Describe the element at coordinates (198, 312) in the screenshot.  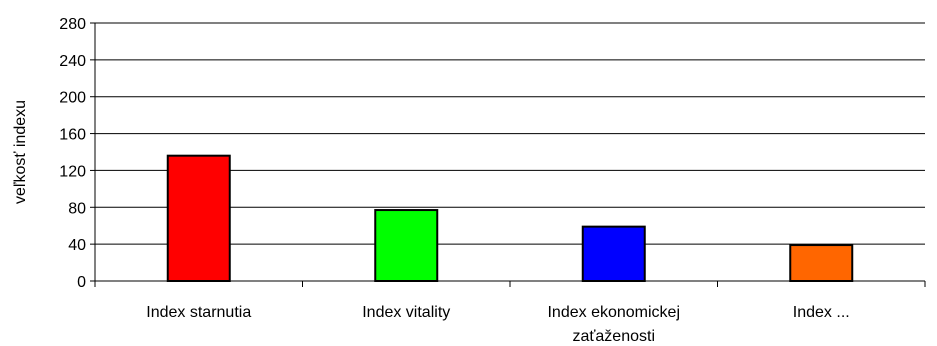
I see `x-category-label: Index starnutia` at that location.